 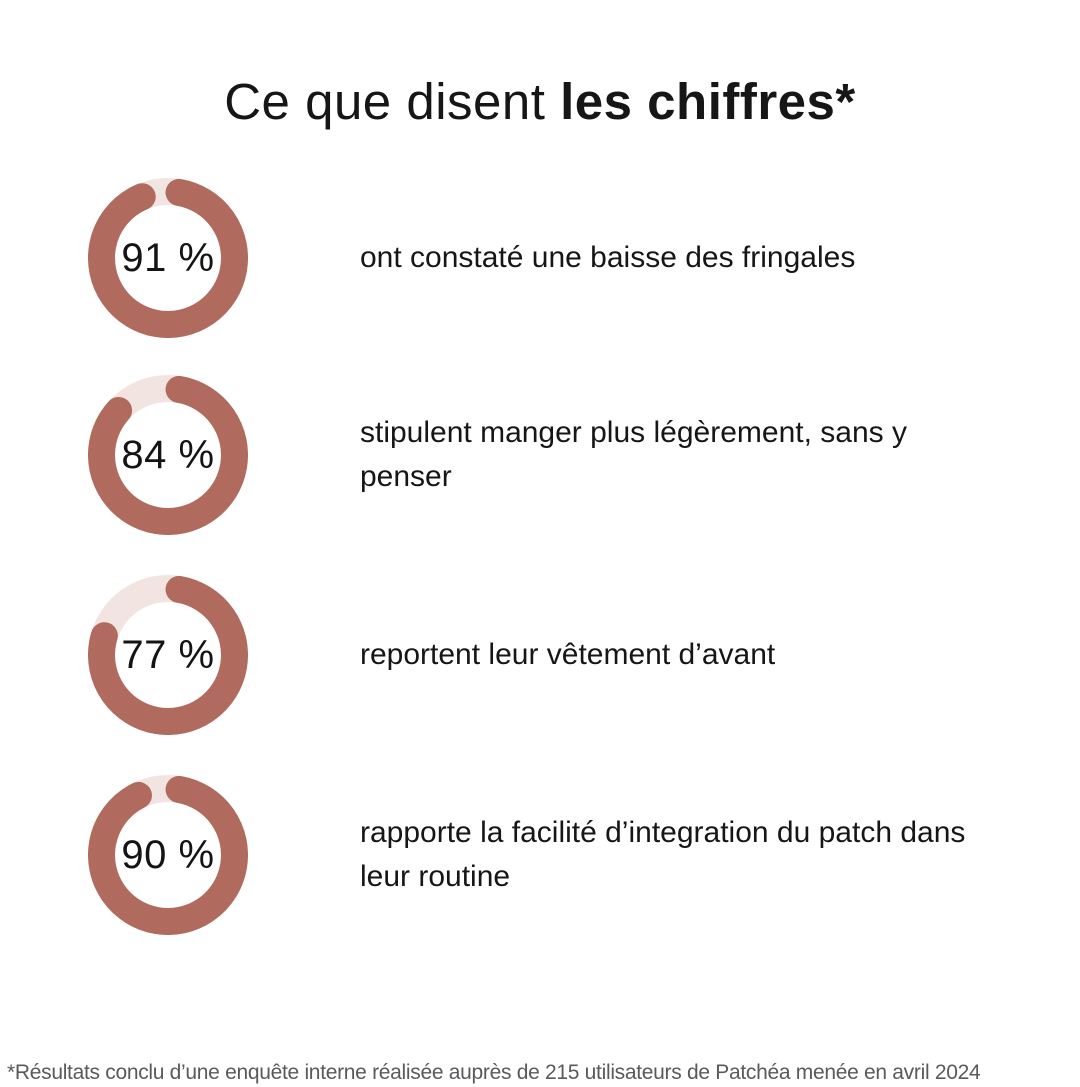 I want to click on title-bold: les chiffres*, so click(x=708, y=101).